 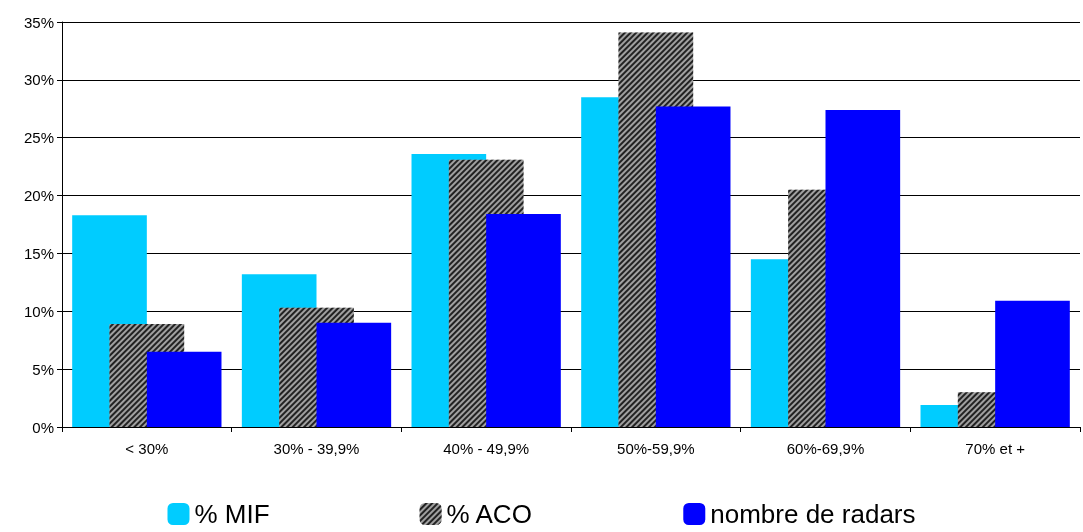 I want to click on x-tick-label: 50%-59,9%, so click(x=656, y=448).